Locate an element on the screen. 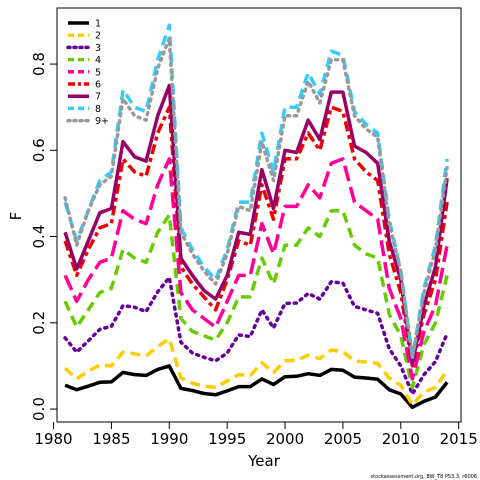 The height and width of the screenshot is (480, 480). legend-label: 1 is located at coordinates (98, 24).